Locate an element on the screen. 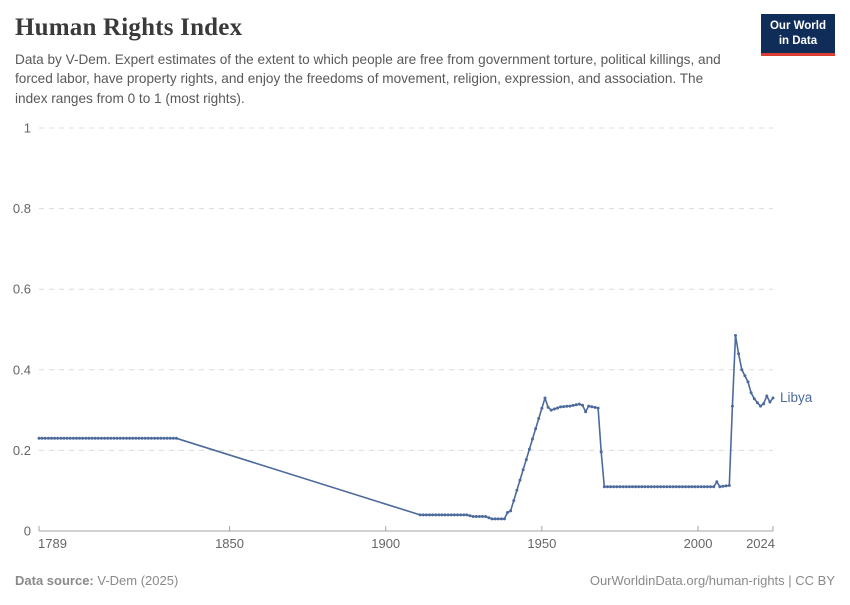 Image resolution: width=850 pixels, height=605 pixels. footer-link: OurWorldinData.org/human-rights | CC BY is located at coordinates (712, 580).